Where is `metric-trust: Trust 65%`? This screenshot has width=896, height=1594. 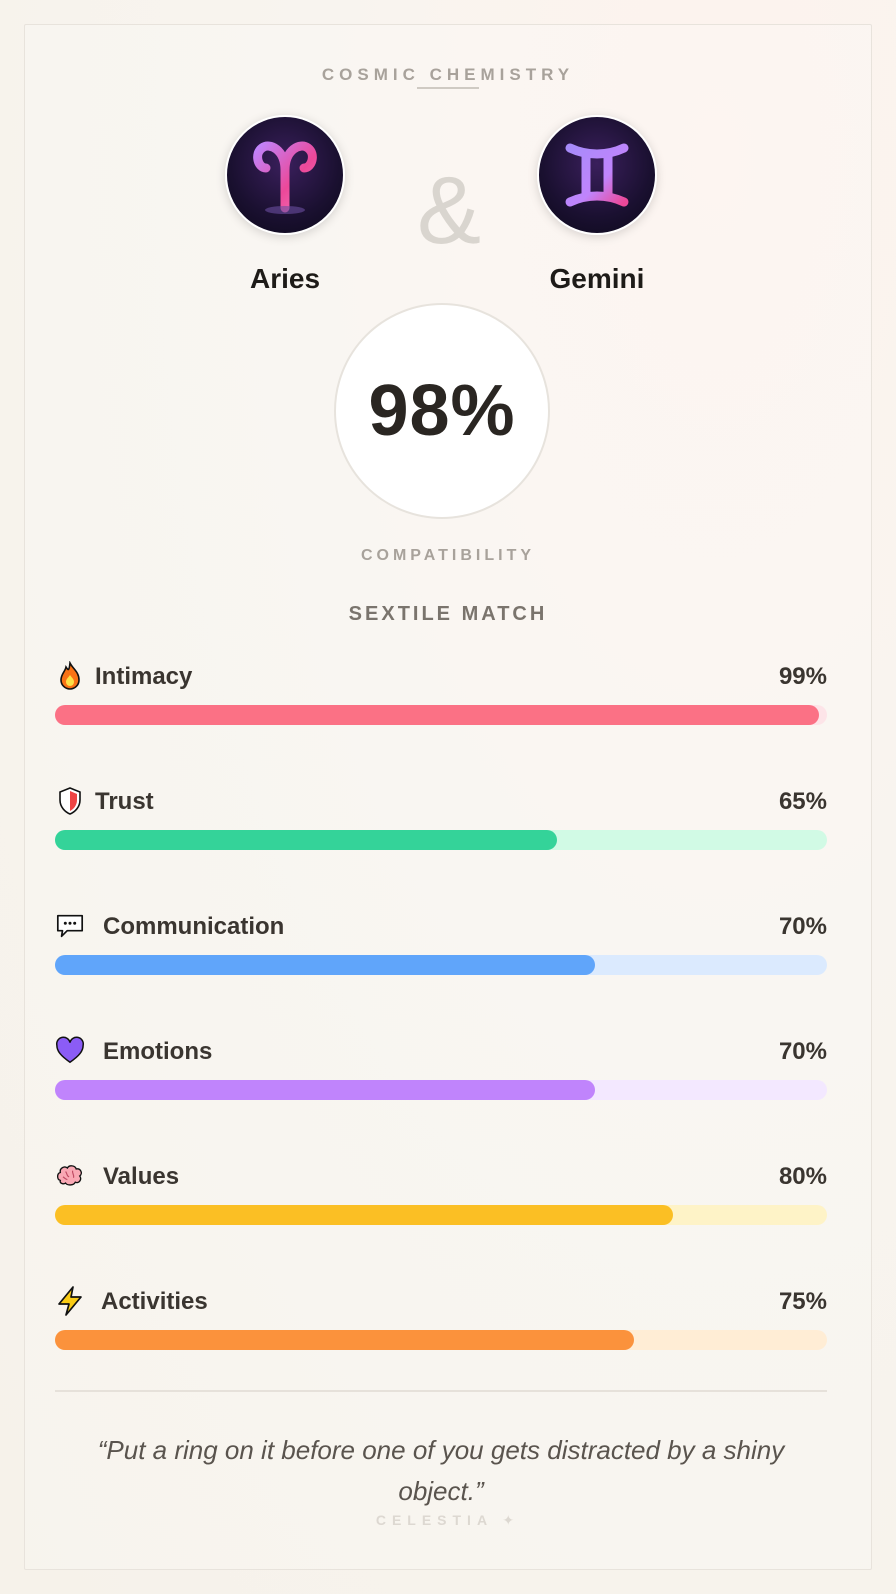 metric-trust: Trust 65% is located at coordinates (441, 842).